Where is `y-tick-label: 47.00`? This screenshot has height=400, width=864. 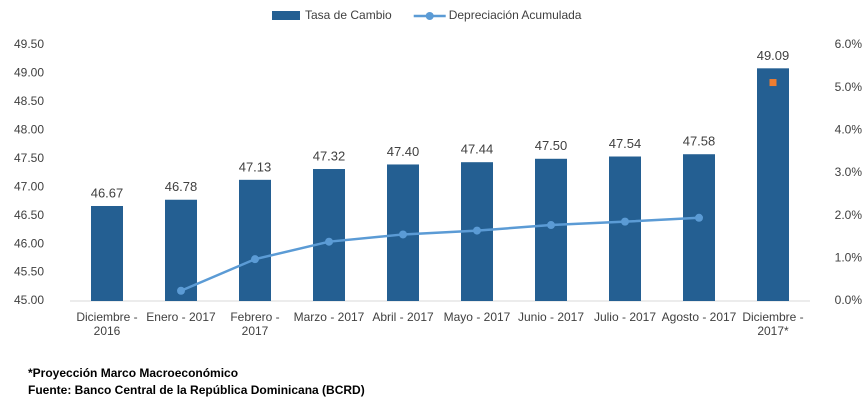
y-tick-label: 47.00 is located at coordinates (29, 186).